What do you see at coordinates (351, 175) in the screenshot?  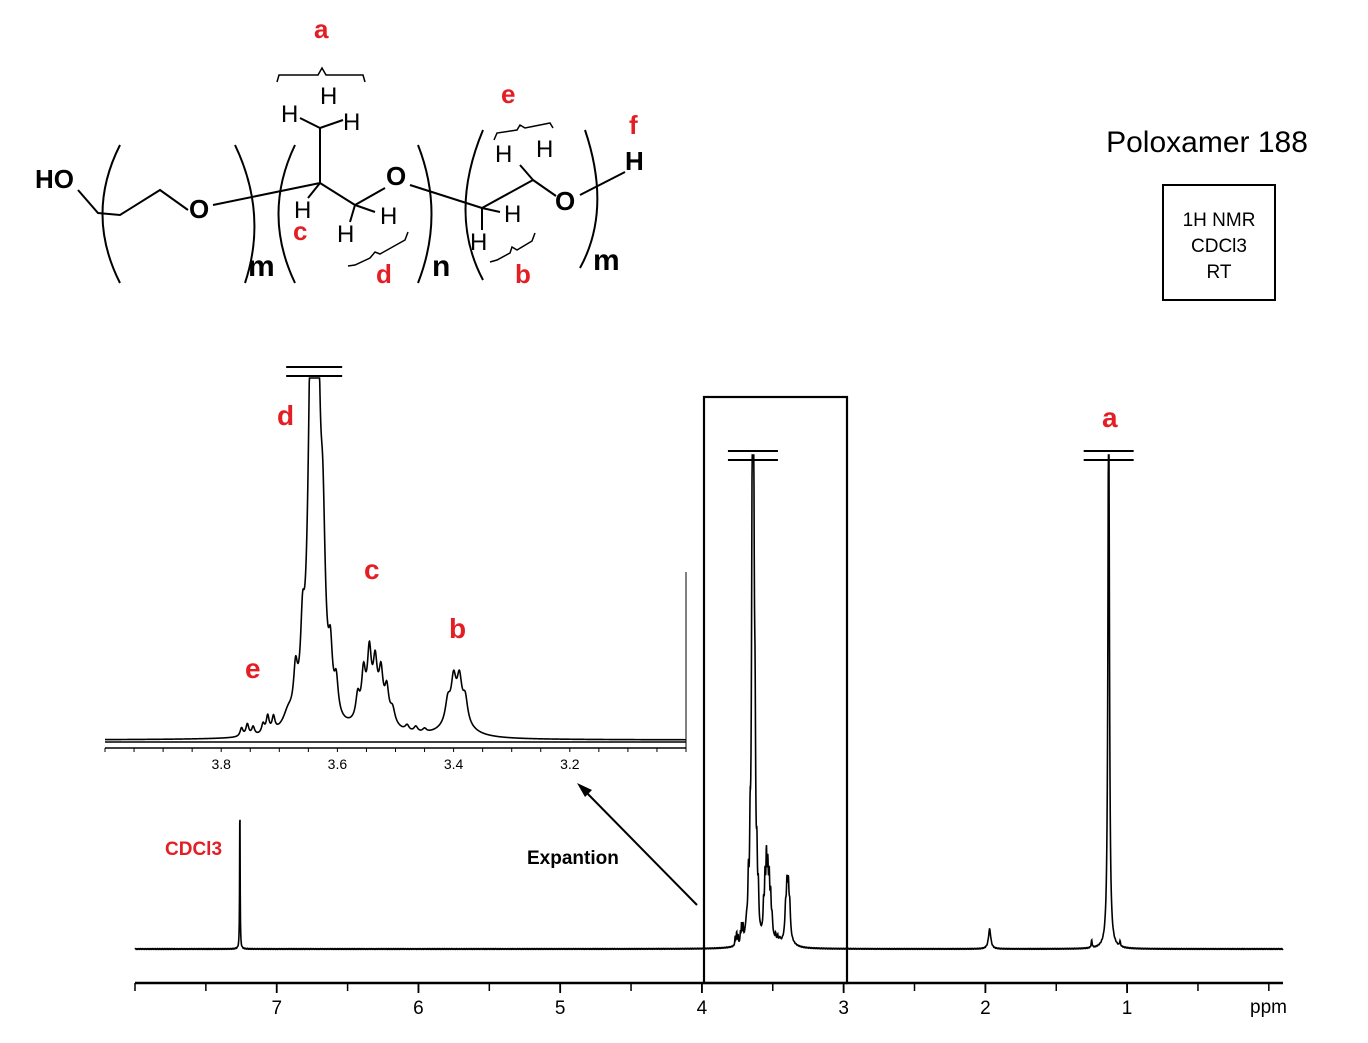 I see `chemical-structure` at bounding box center [351, 175].